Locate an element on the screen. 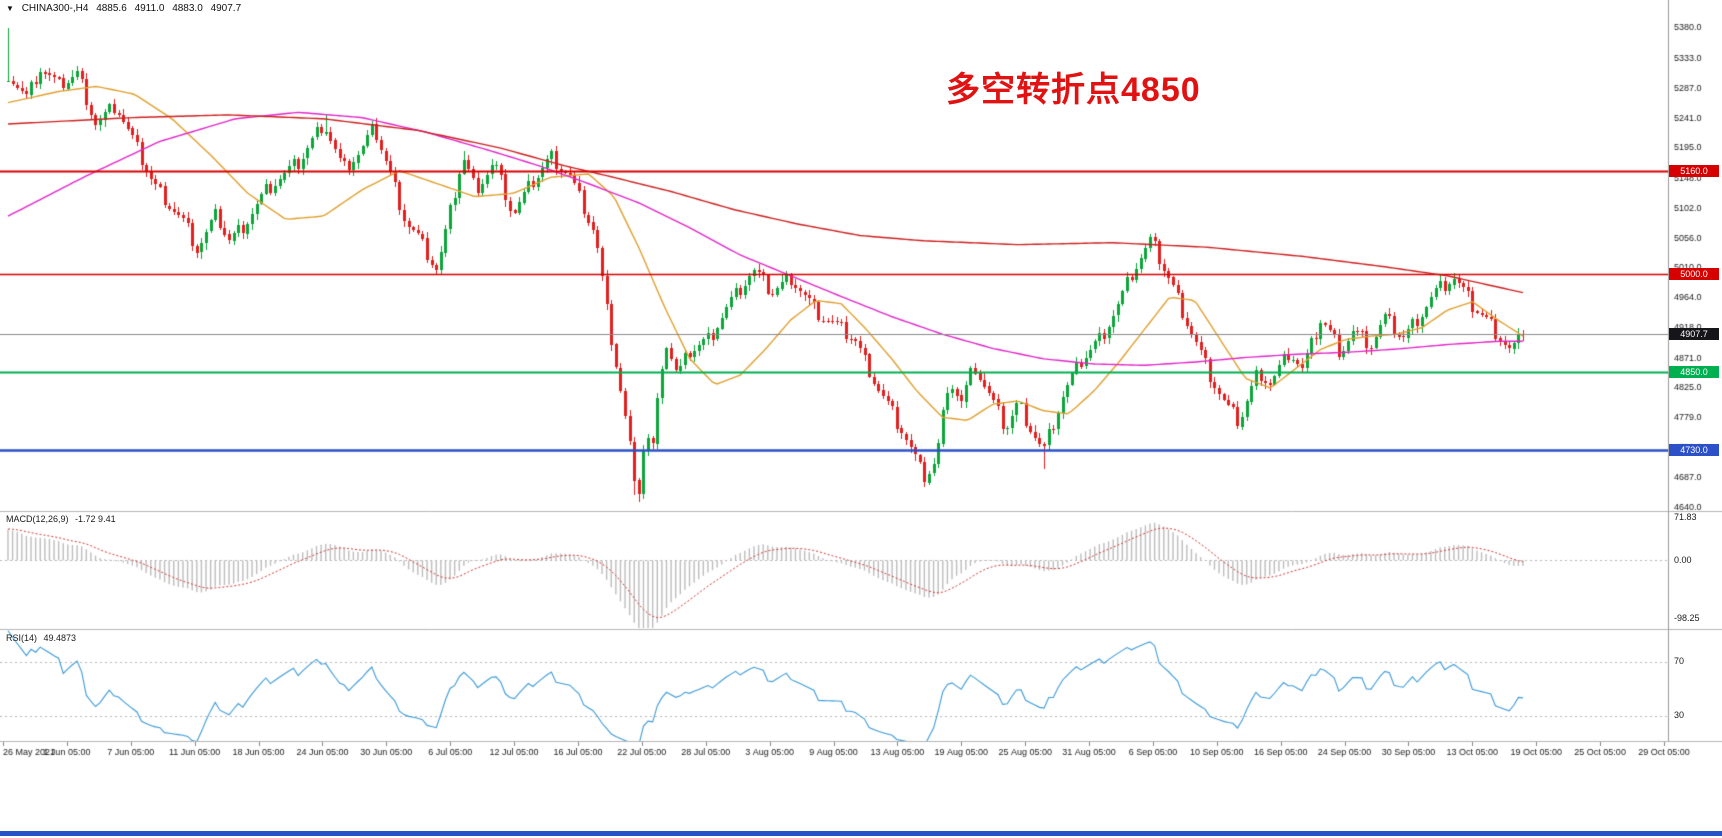 This screenshot has height=838, width=1722. macd-scale-zero: 0.00 is located at coordinates (1683, 560).